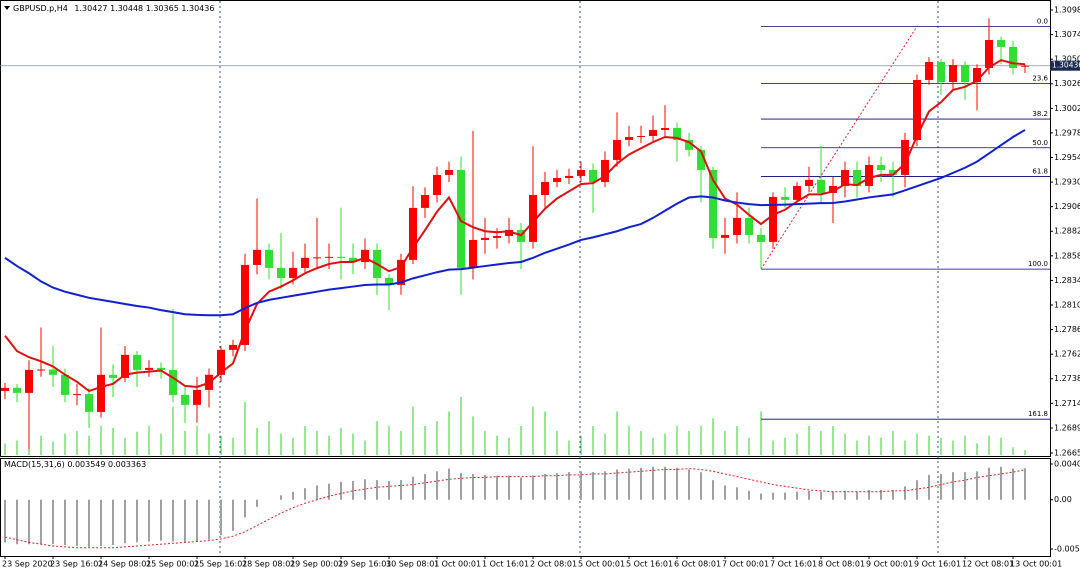  Describe the element at coordinates (40, 8) in the screenshot. I see `chart-title: GBPUSD.p,H4` at that location.